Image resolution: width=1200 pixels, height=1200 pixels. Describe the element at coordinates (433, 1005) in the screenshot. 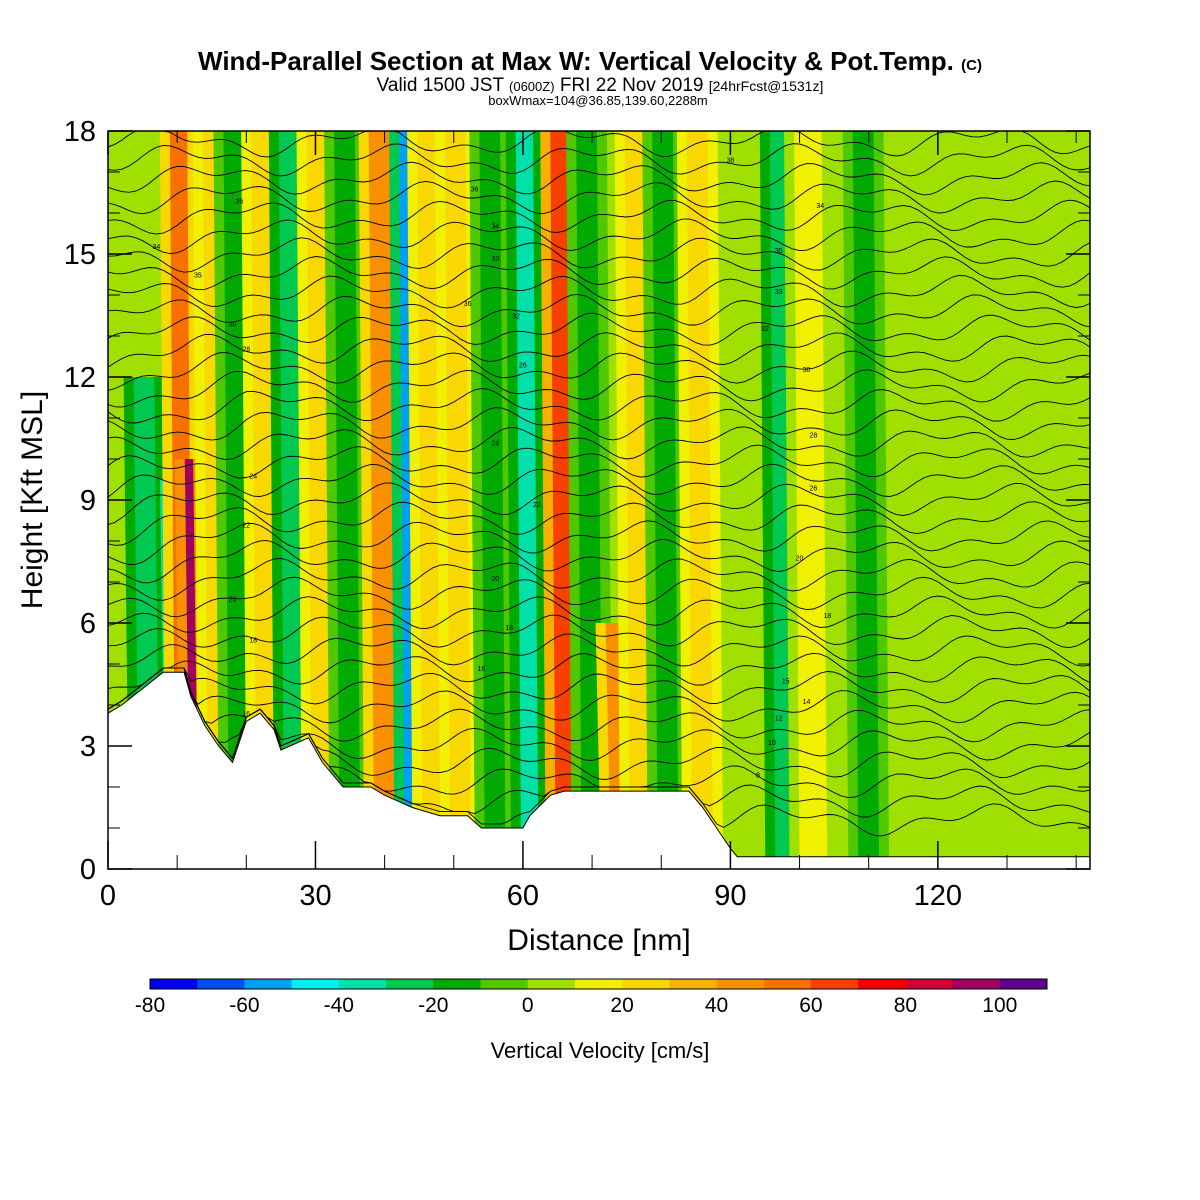

I see `colorbar-tick-label: -20` at that location.